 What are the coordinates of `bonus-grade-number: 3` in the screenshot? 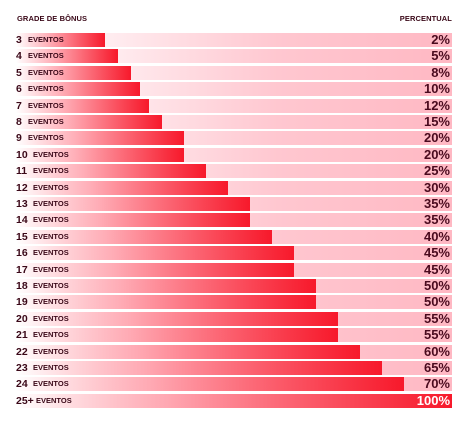 It's located at (19, 40).